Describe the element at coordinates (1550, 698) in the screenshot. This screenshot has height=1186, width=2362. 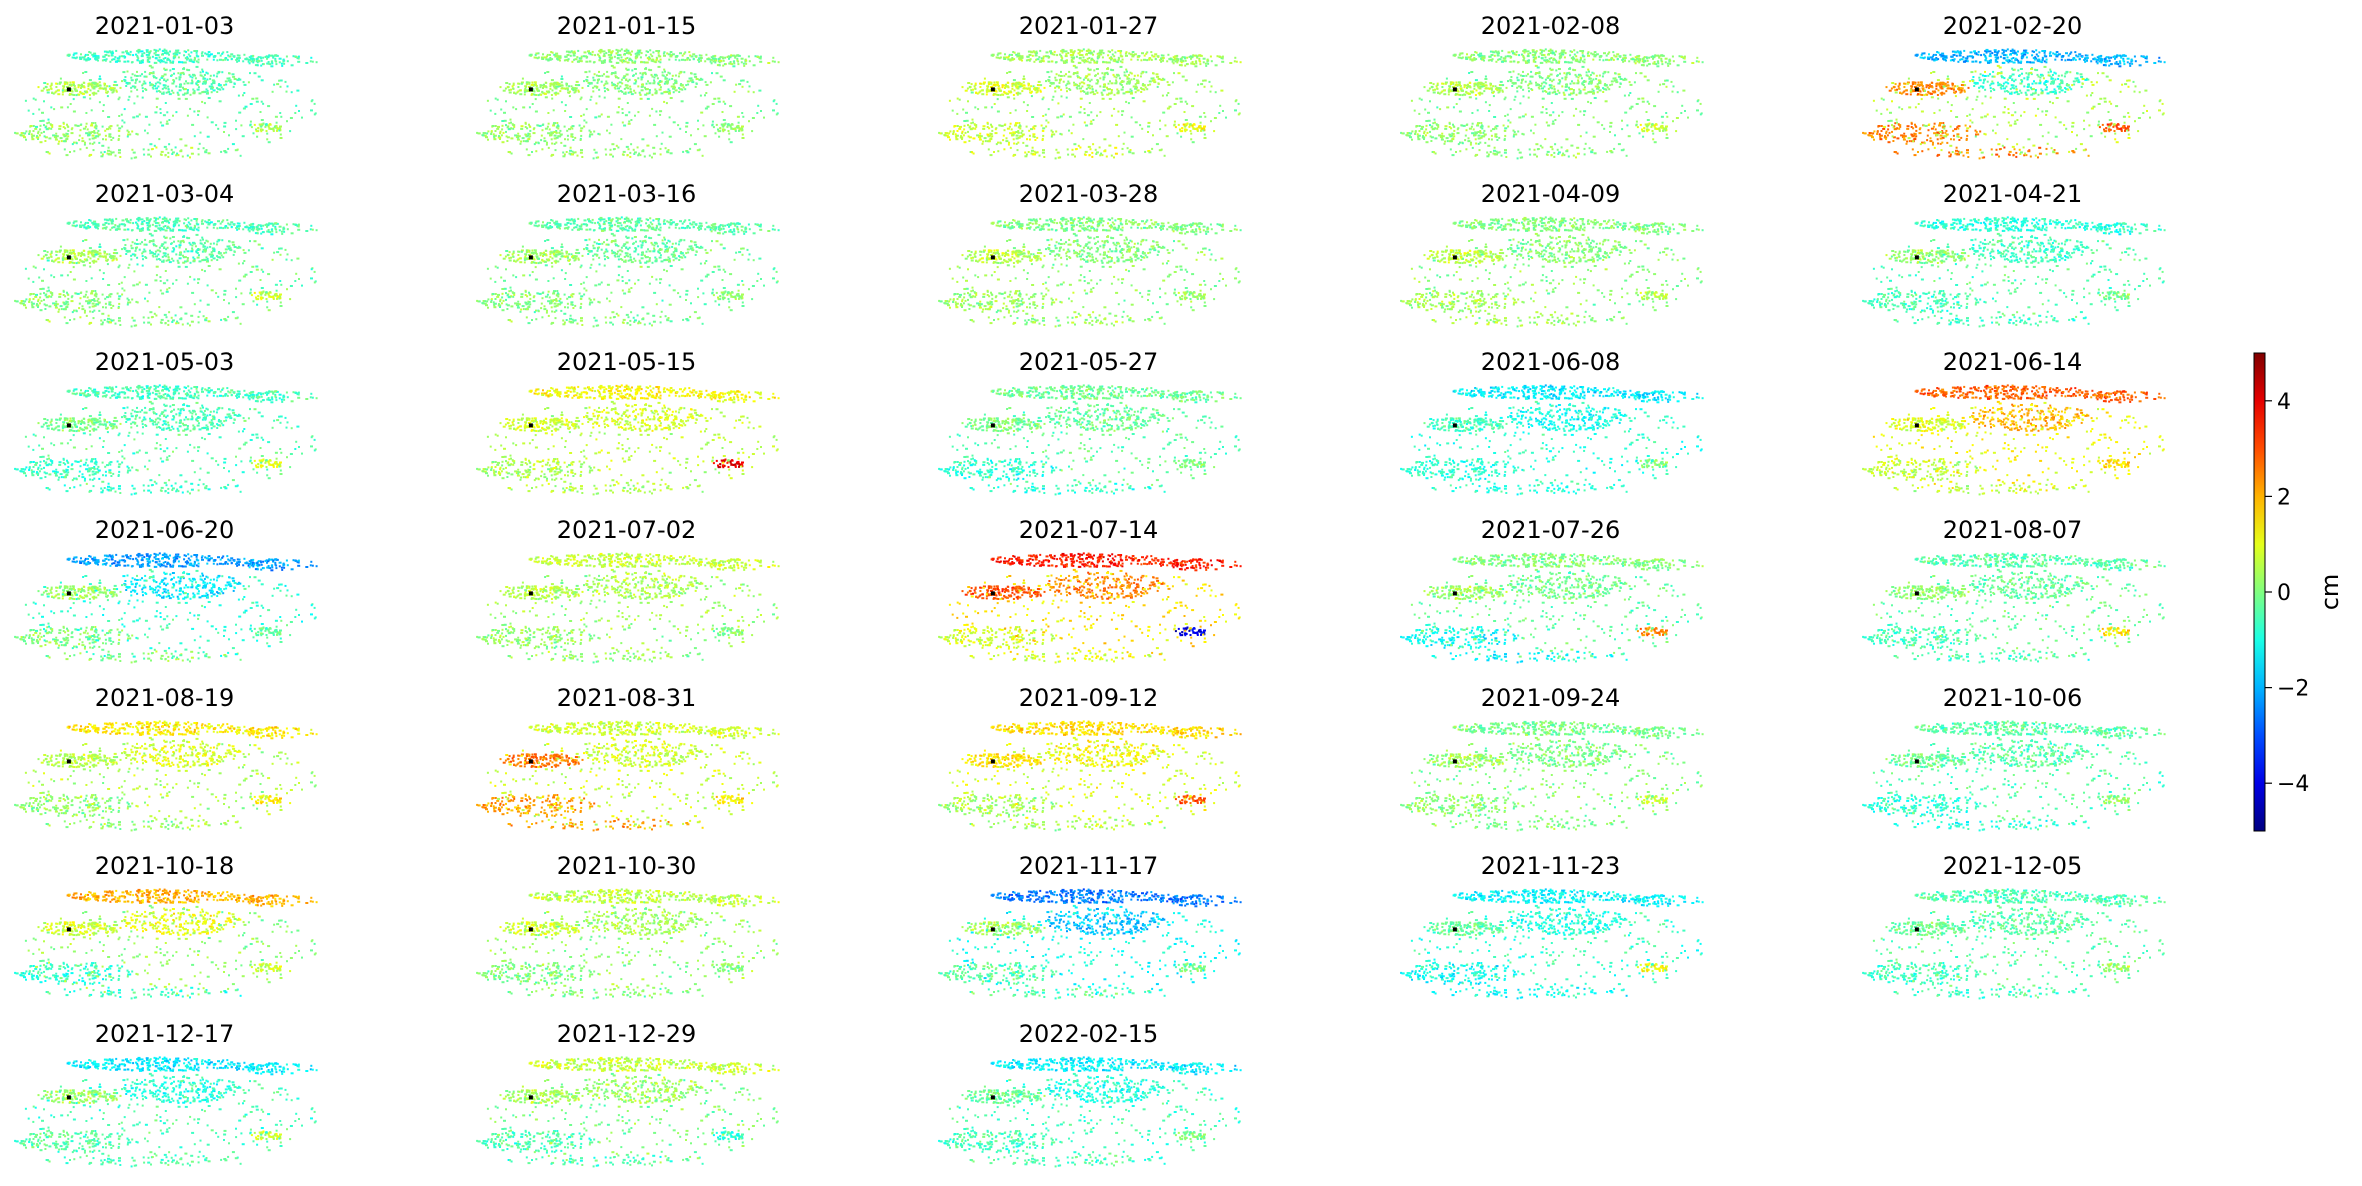
I see `panel-title: 2021-09-24` at that location.